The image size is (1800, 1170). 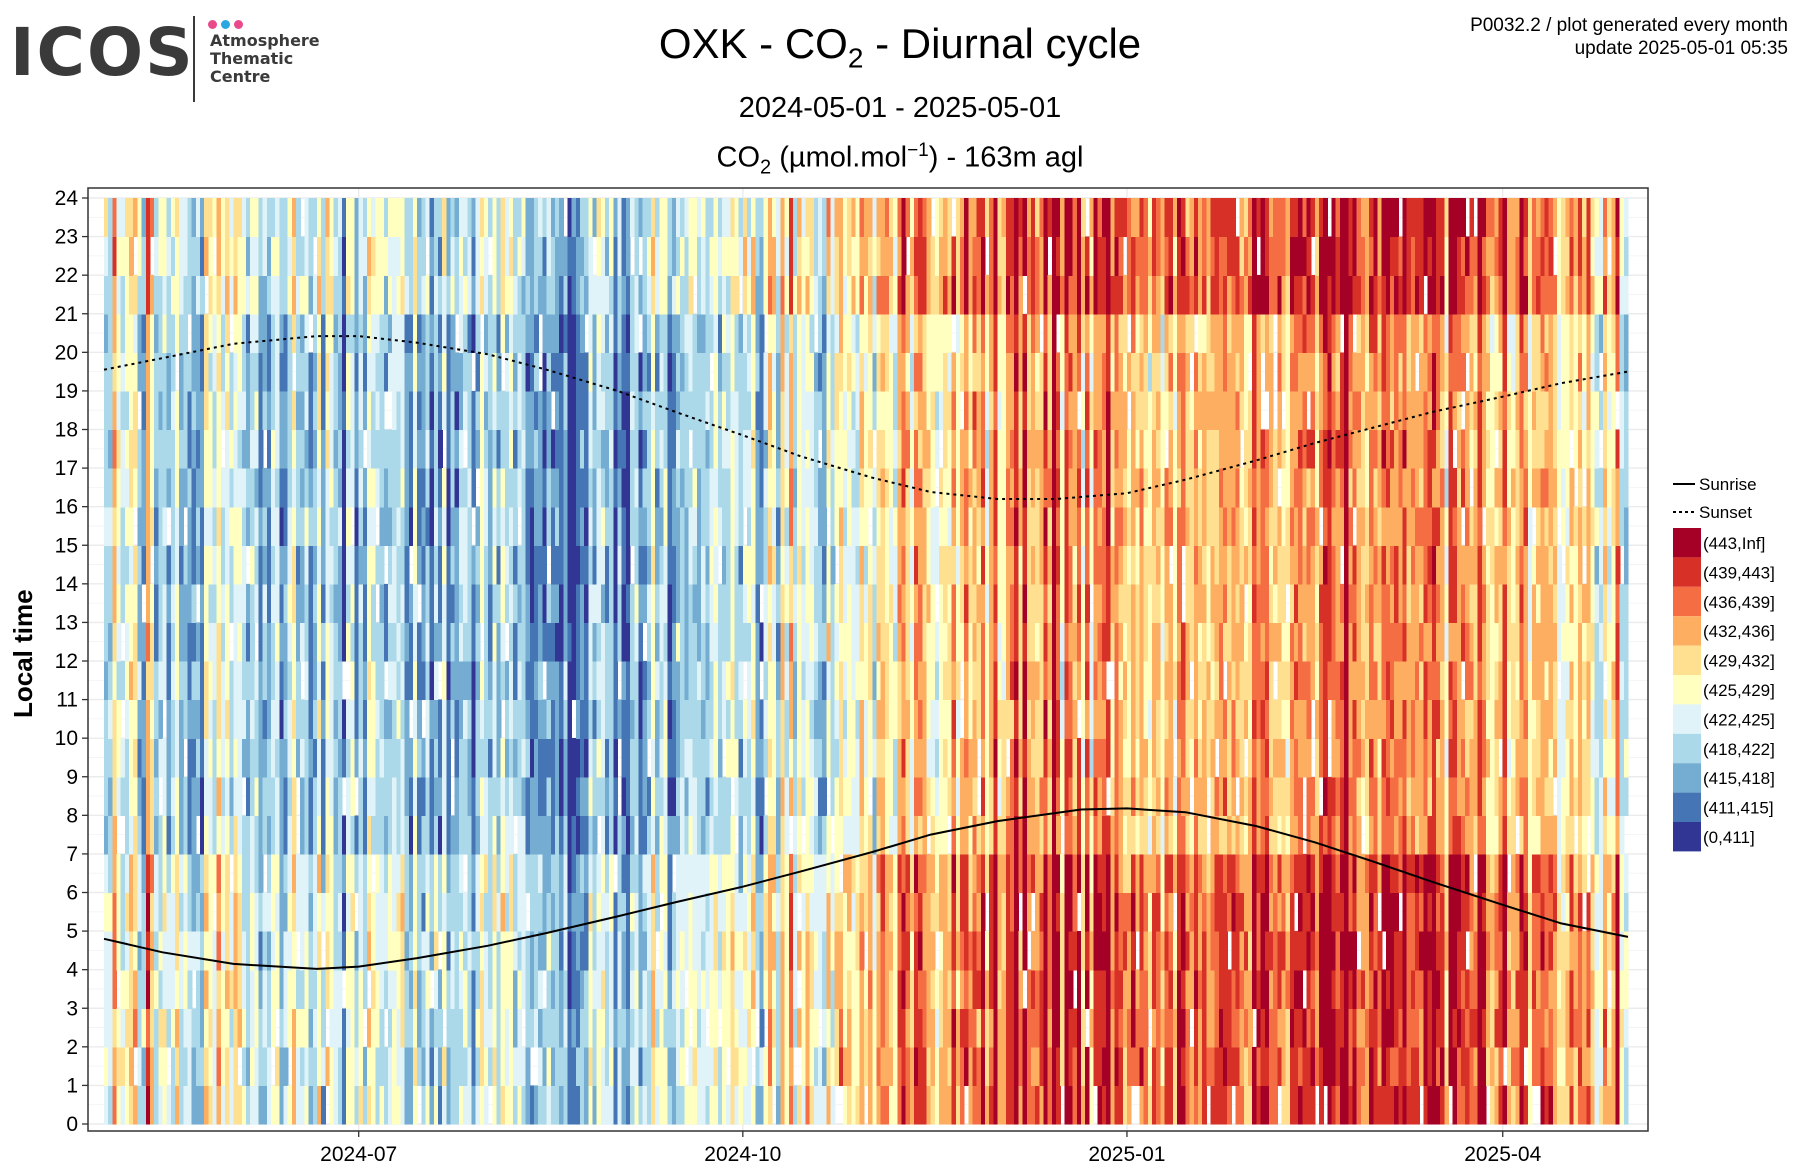 I want to click on logo-line-1: Atmosphere, so click(x=265, y=40).